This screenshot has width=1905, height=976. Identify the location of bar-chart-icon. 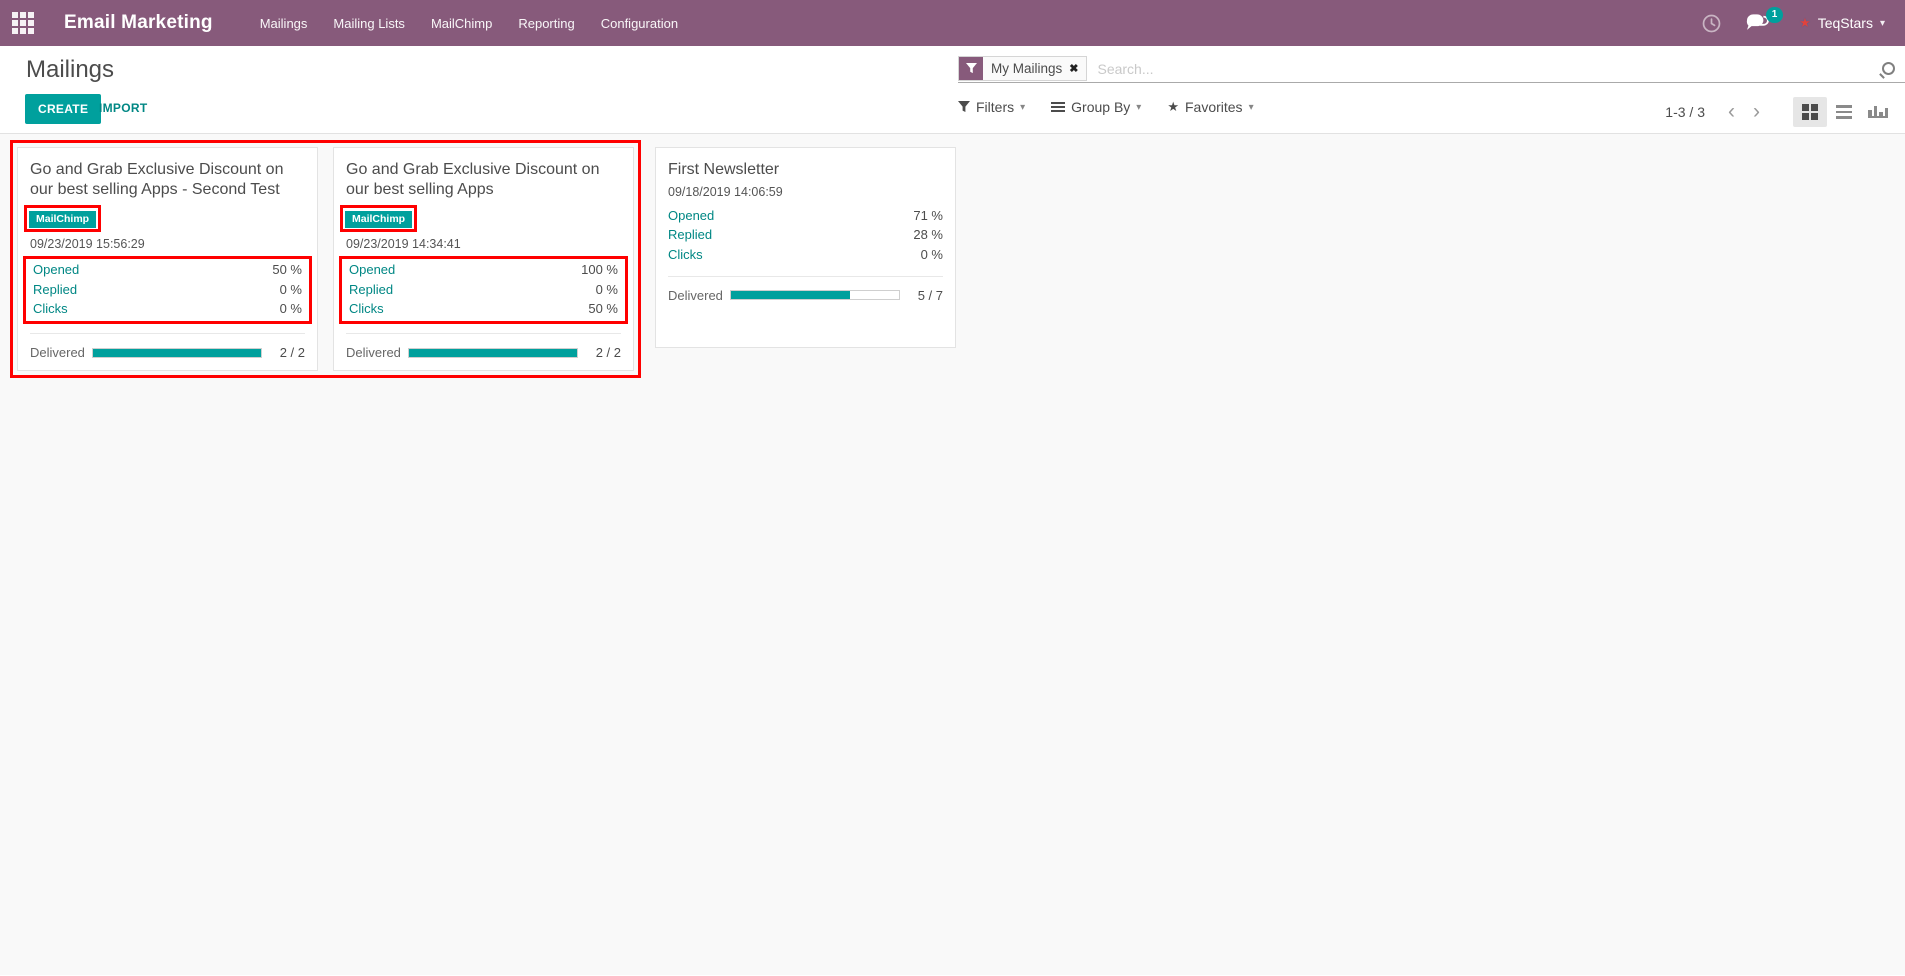
(1878, 112).